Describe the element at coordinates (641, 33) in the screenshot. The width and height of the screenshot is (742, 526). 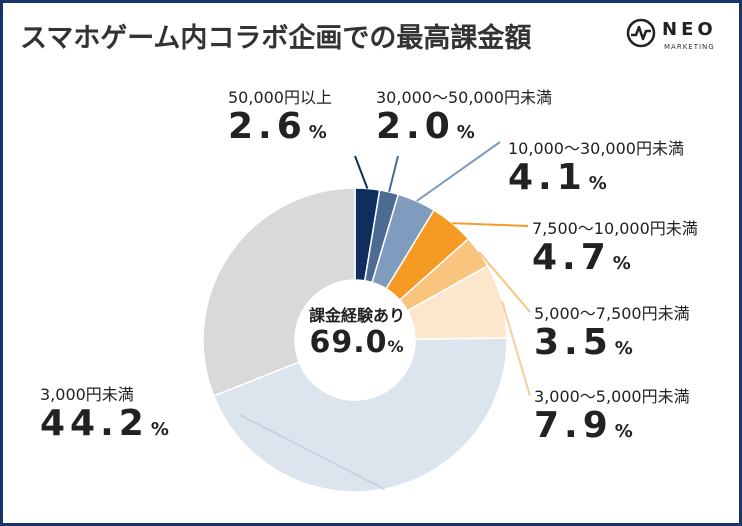
I see `pulse-line-icon` at that location.